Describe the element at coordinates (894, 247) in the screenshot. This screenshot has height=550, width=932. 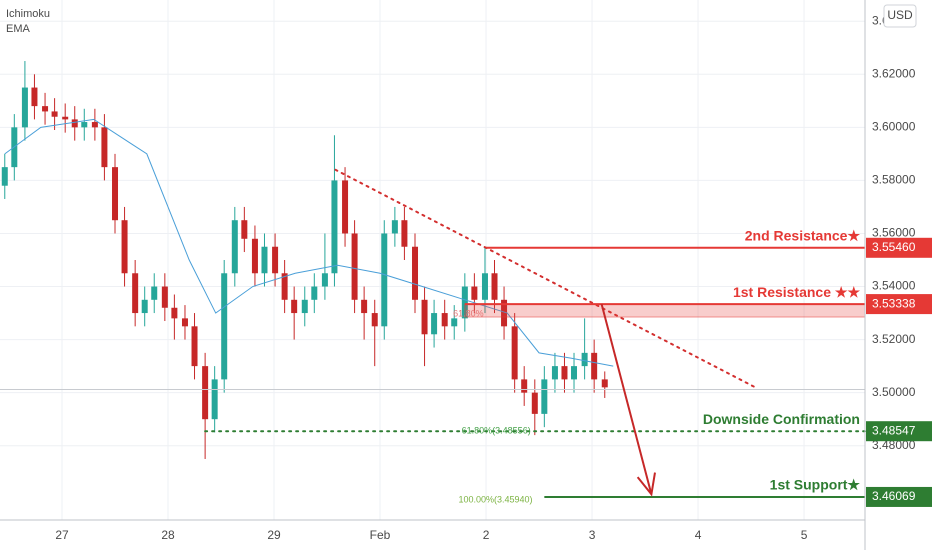
I see `price-tag-label: 3.55460` at that location.